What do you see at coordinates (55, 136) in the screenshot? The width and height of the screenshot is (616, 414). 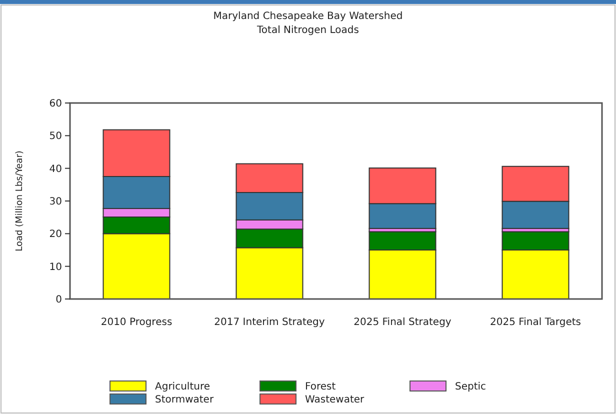 I see `y-tick-label: 50` at bounding box center [55, 136].